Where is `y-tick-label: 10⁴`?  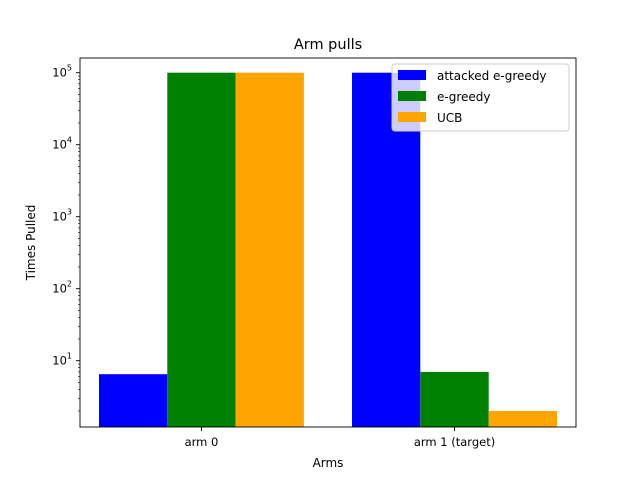 y-tick-label: 10⁴ is located at coordinates (62, 144).